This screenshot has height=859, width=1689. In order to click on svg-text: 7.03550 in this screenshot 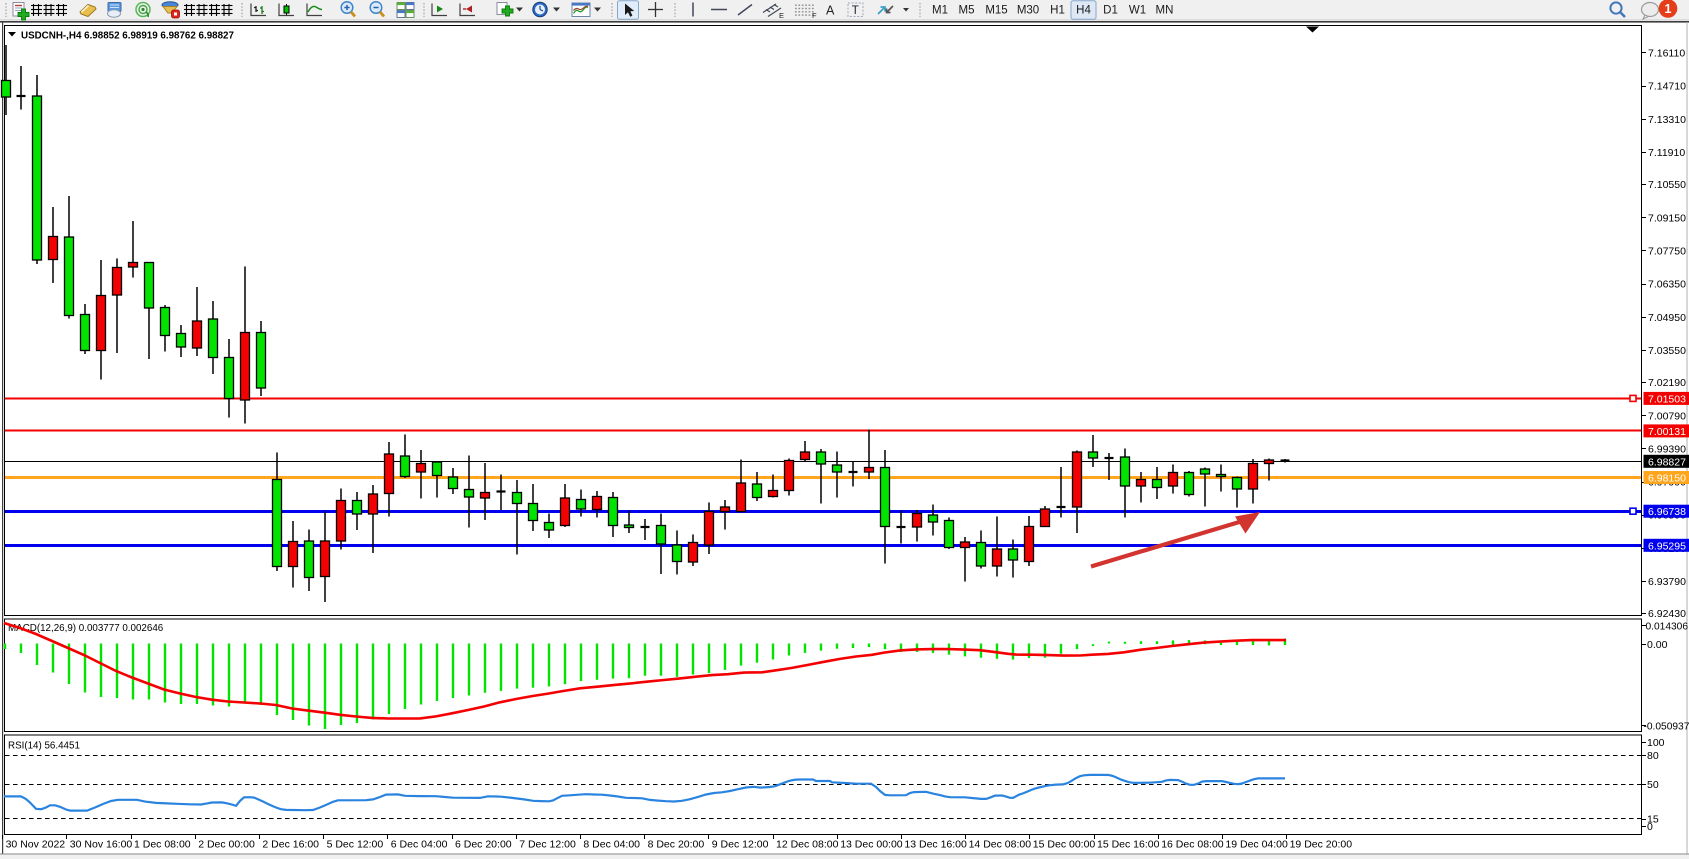, I will do `click(1667, 351)`.